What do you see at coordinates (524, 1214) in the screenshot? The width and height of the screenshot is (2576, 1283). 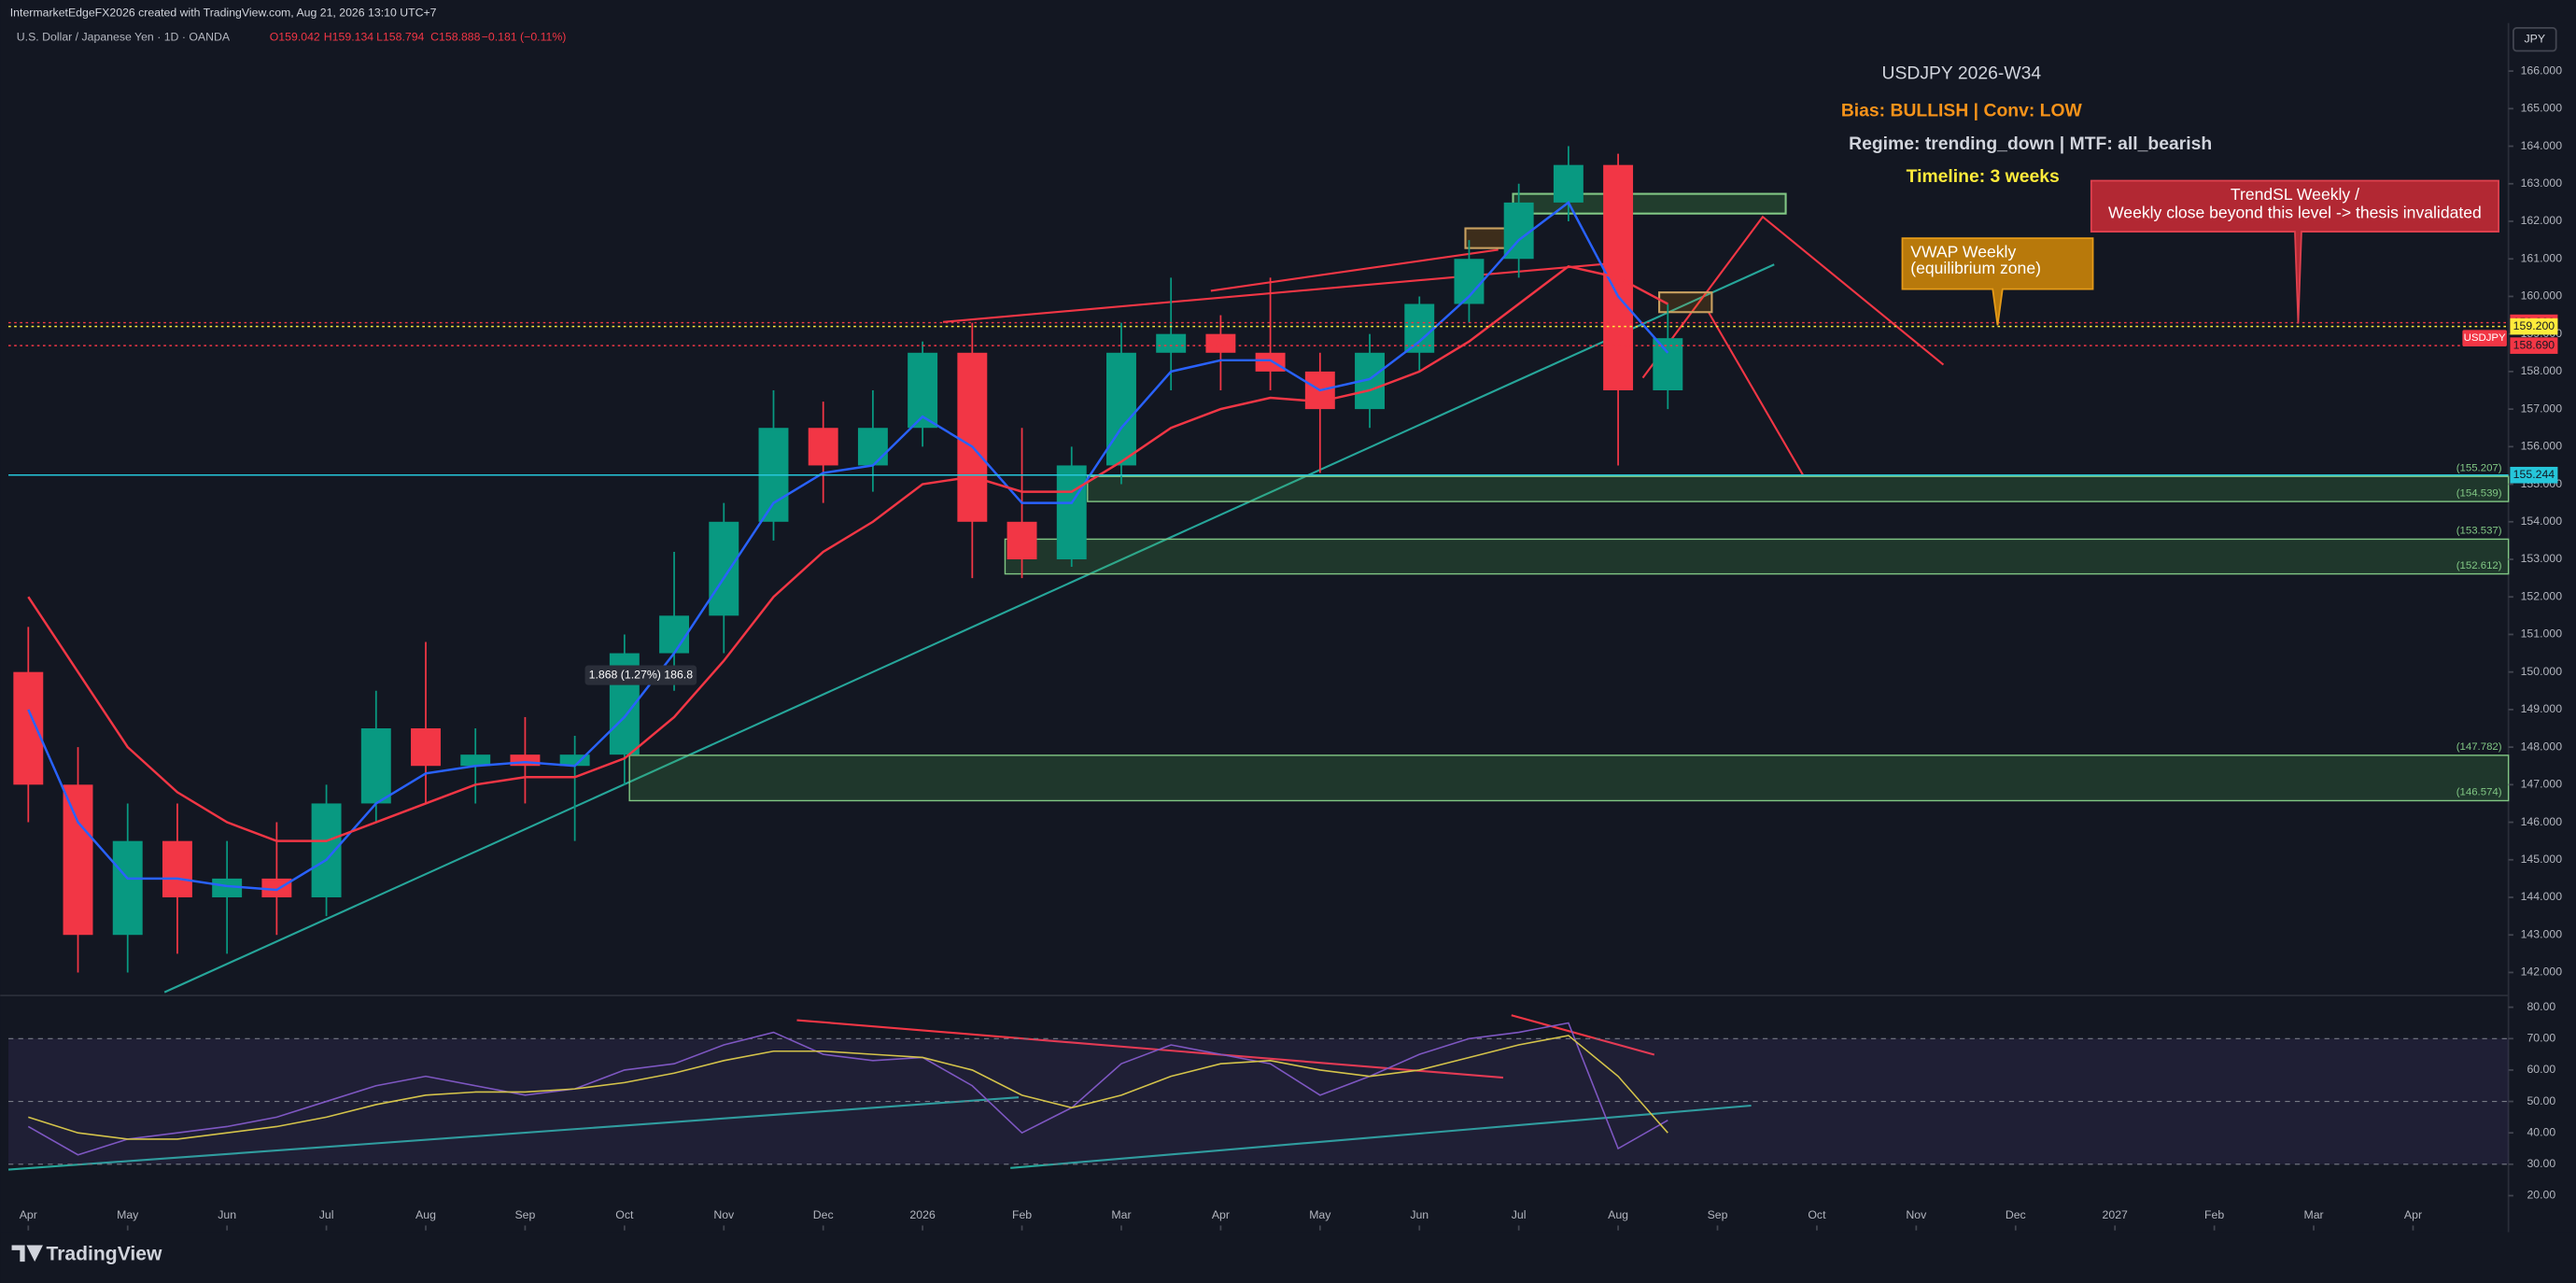 I see `x-tick-label: Sep` at bounding box center [524, 1214].